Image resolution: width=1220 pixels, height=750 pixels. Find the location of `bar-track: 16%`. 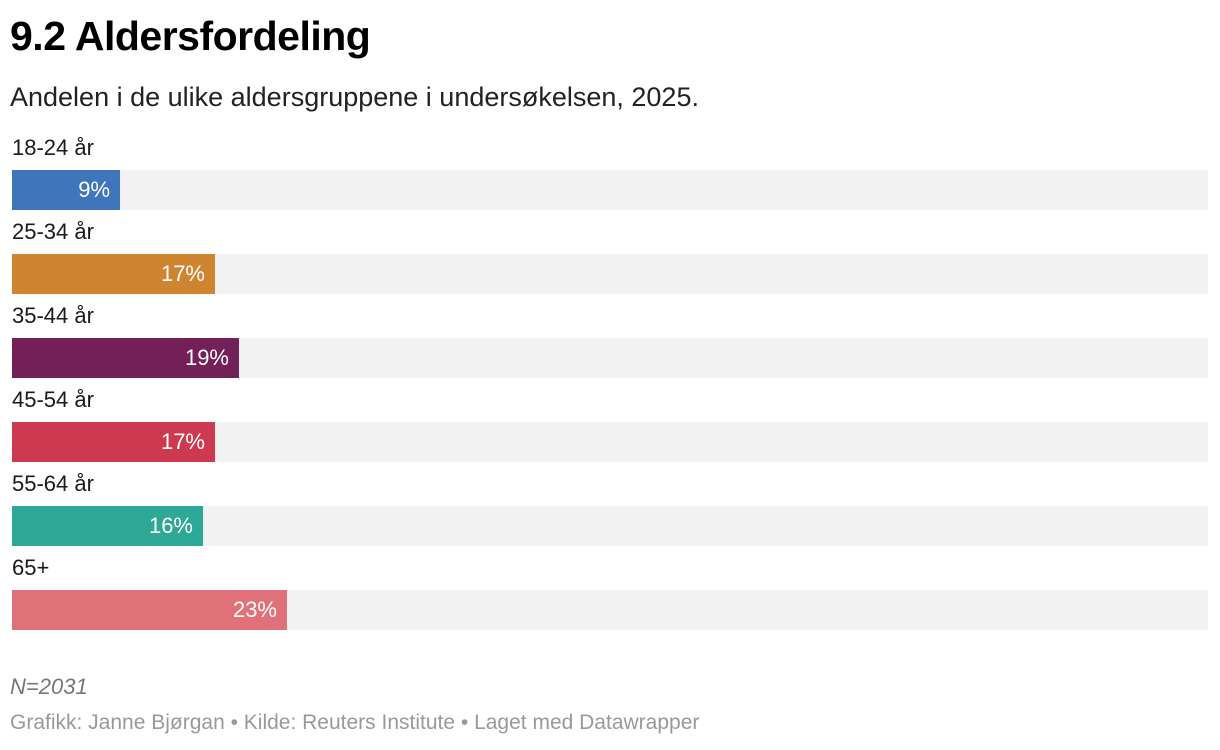

bar-track: 16% is located at coordinates (610, 526).